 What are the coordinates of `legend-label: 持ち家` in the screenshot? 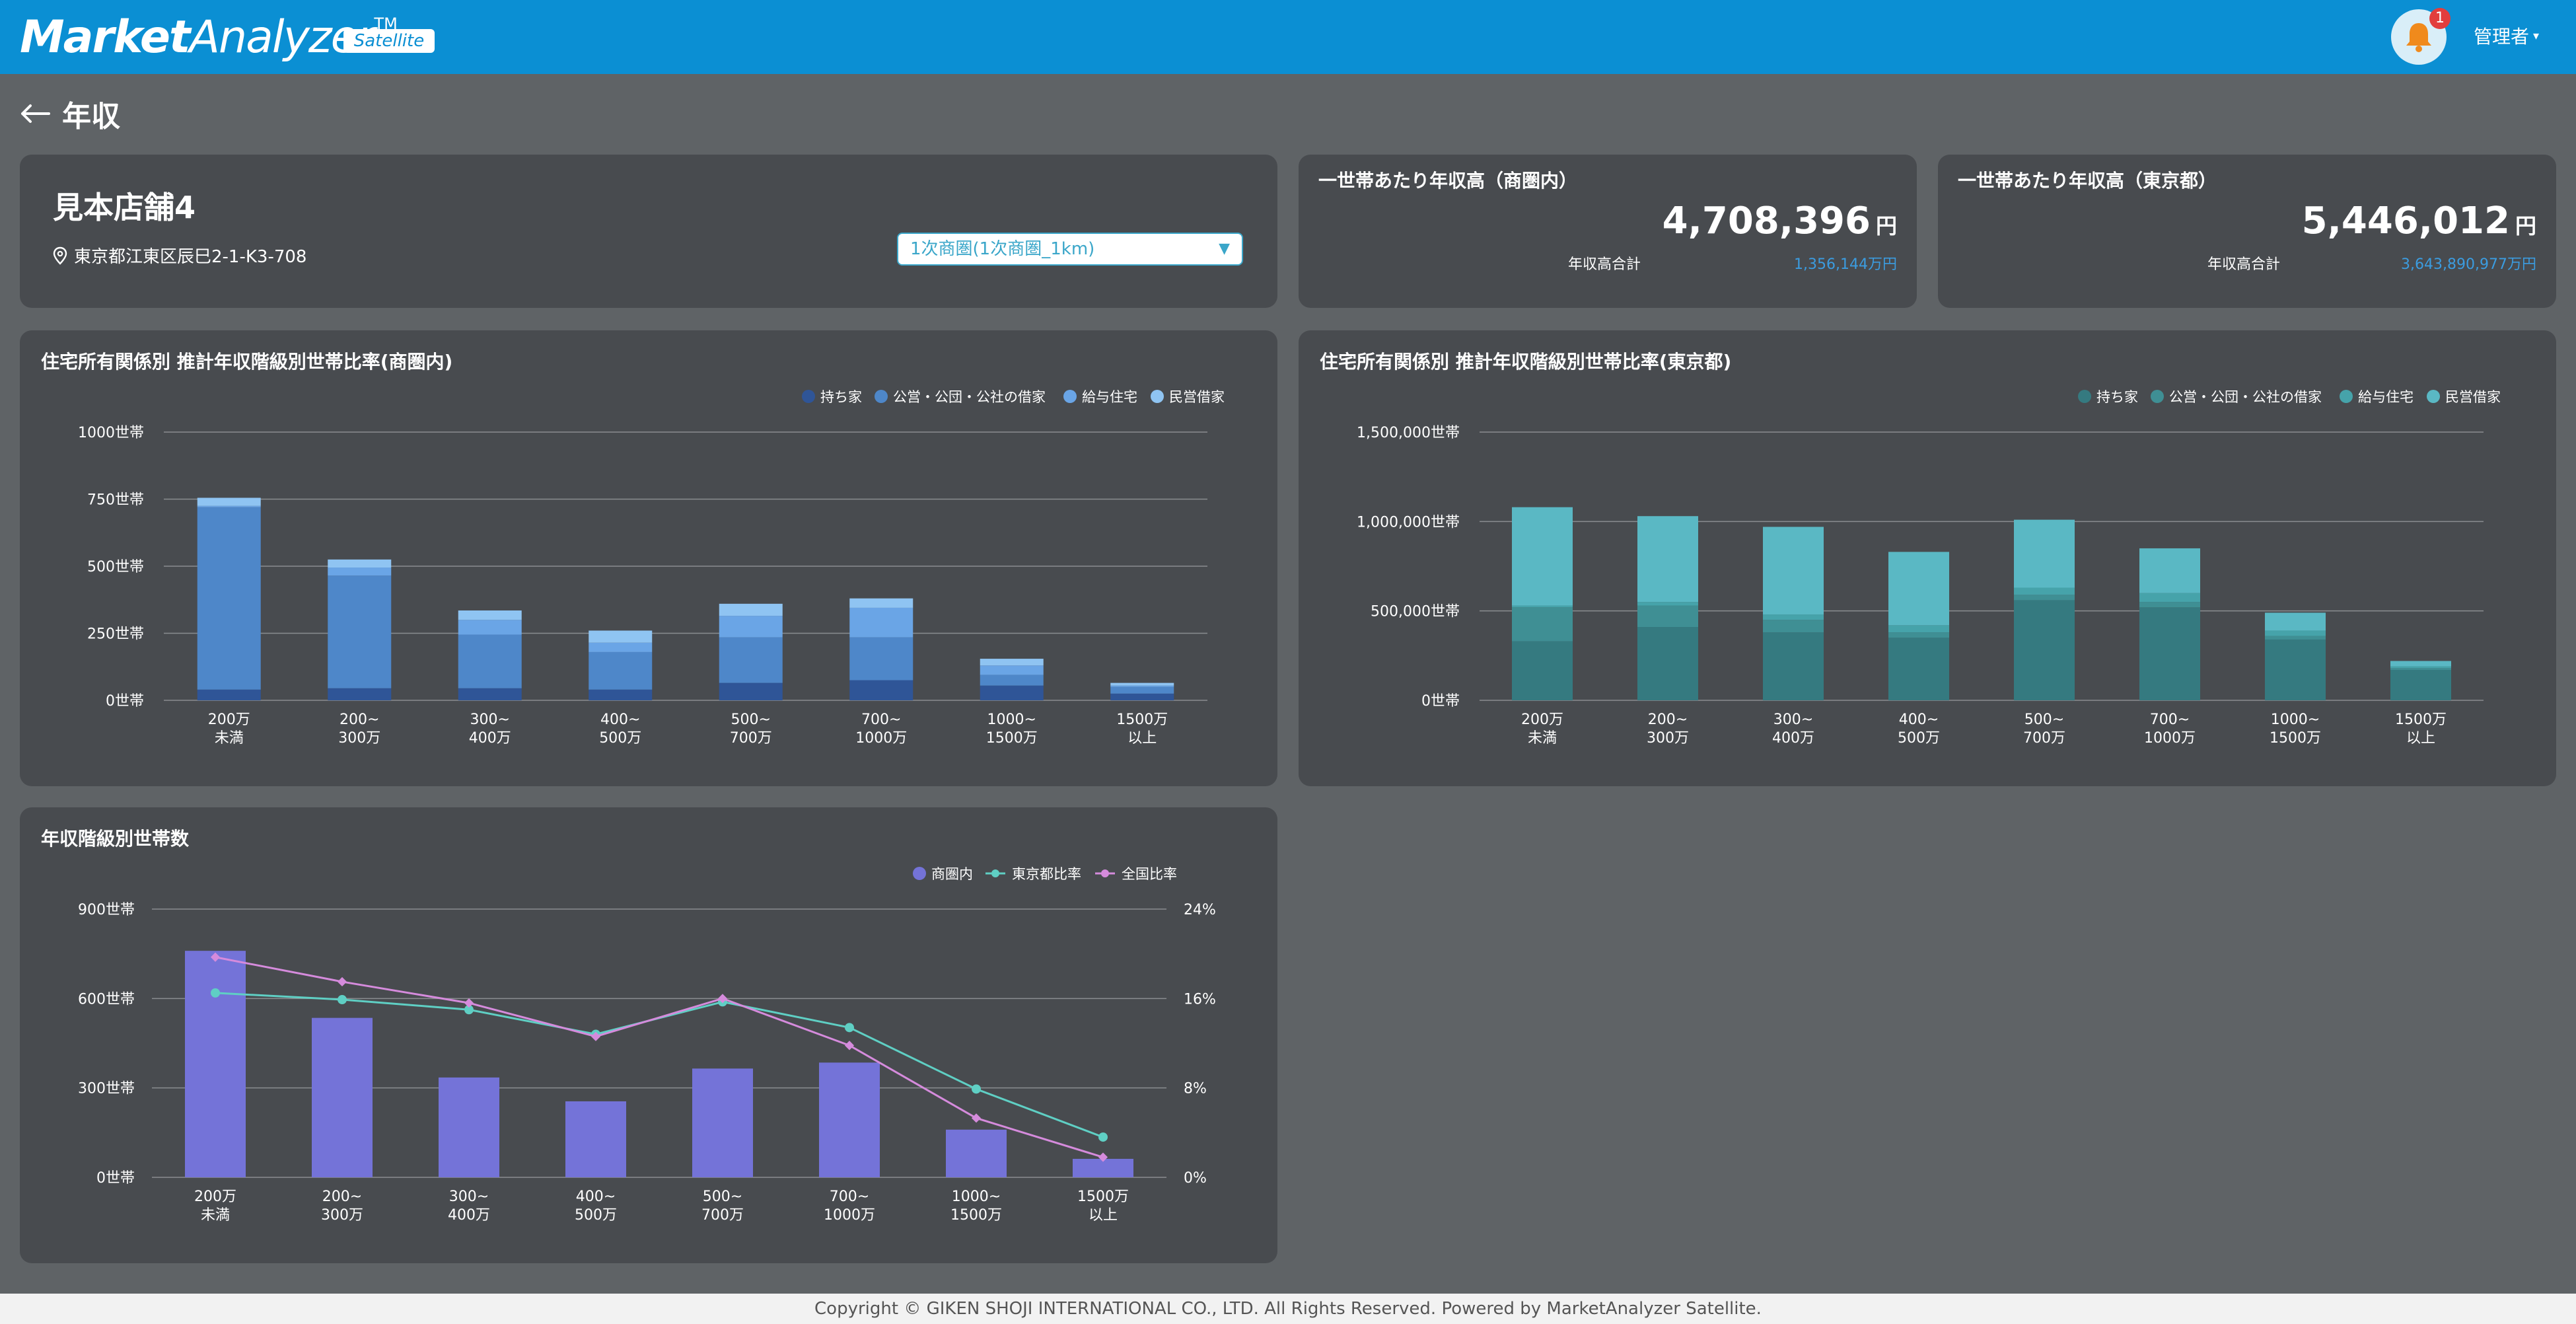 It's located at (841, 397).